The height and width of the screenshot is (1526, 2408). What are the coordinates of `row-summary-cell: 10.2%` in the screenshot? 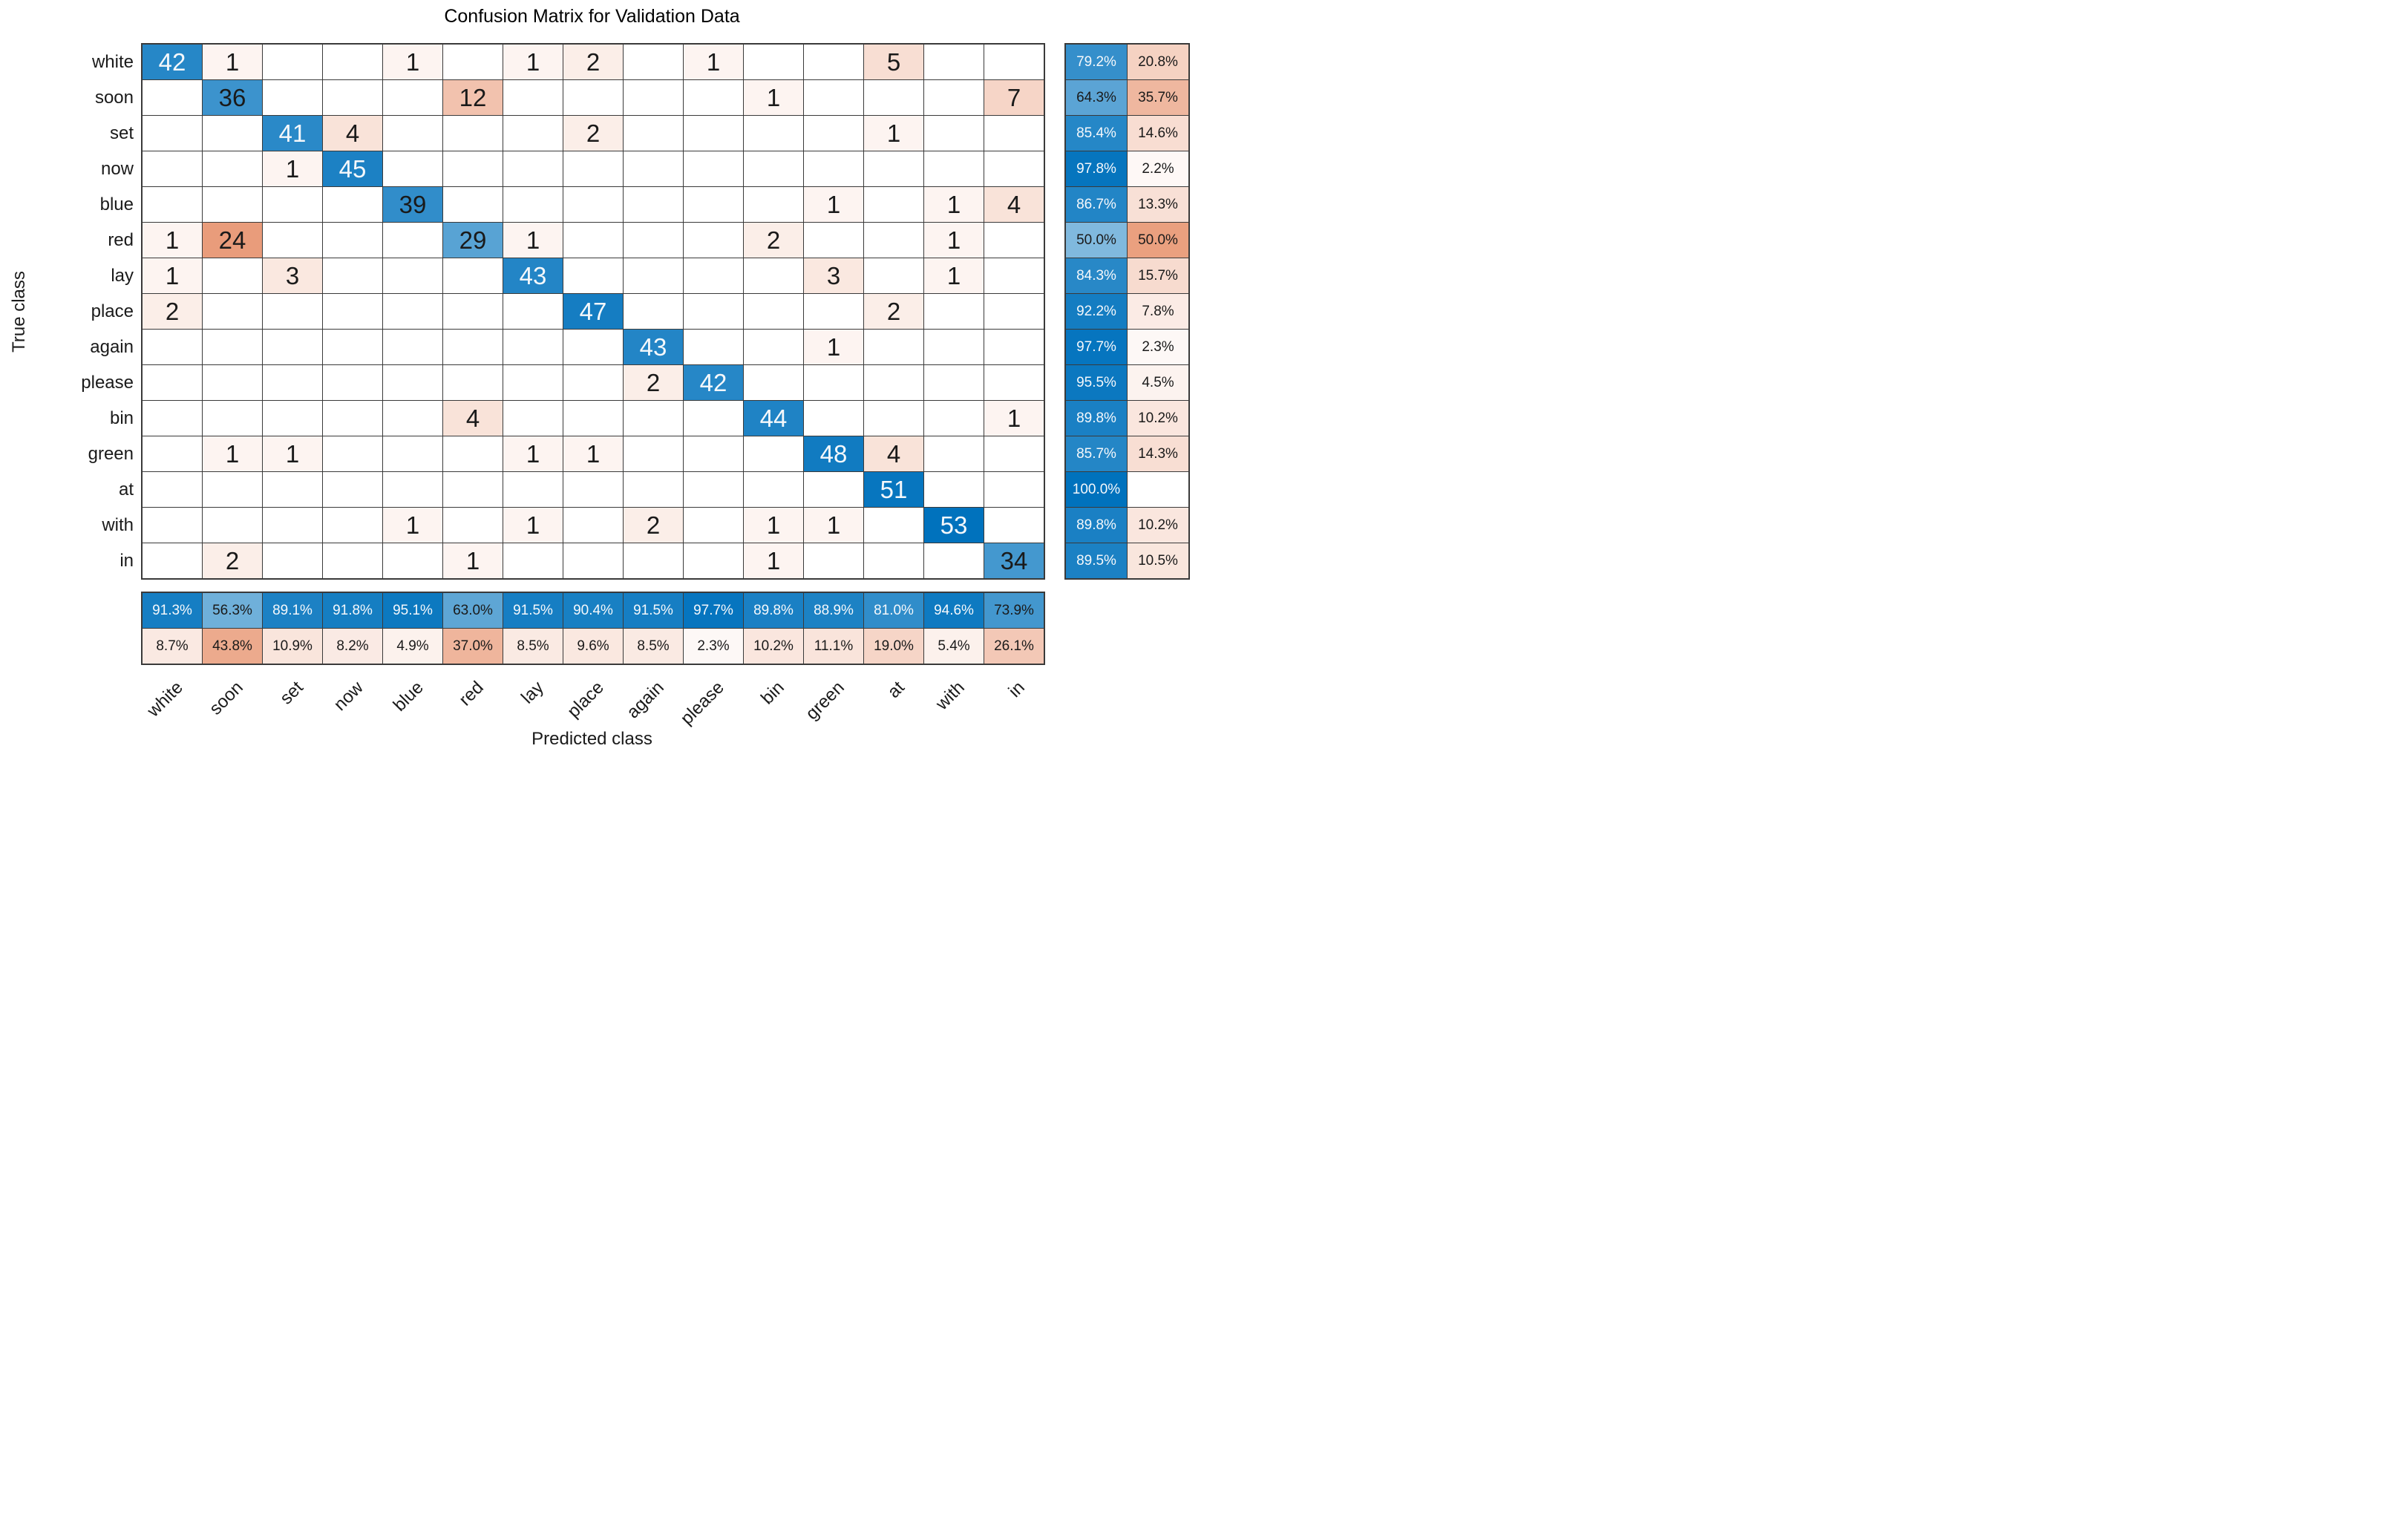 It's located at (1158, 418).